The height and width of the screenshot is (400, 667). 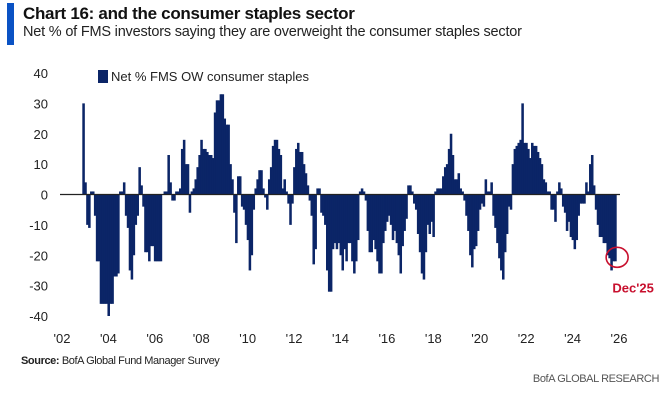 What do you see at coordinates (294, 338) in the screenshot?
I see `x-tick-label: '12` at bounding box center [294, 338].